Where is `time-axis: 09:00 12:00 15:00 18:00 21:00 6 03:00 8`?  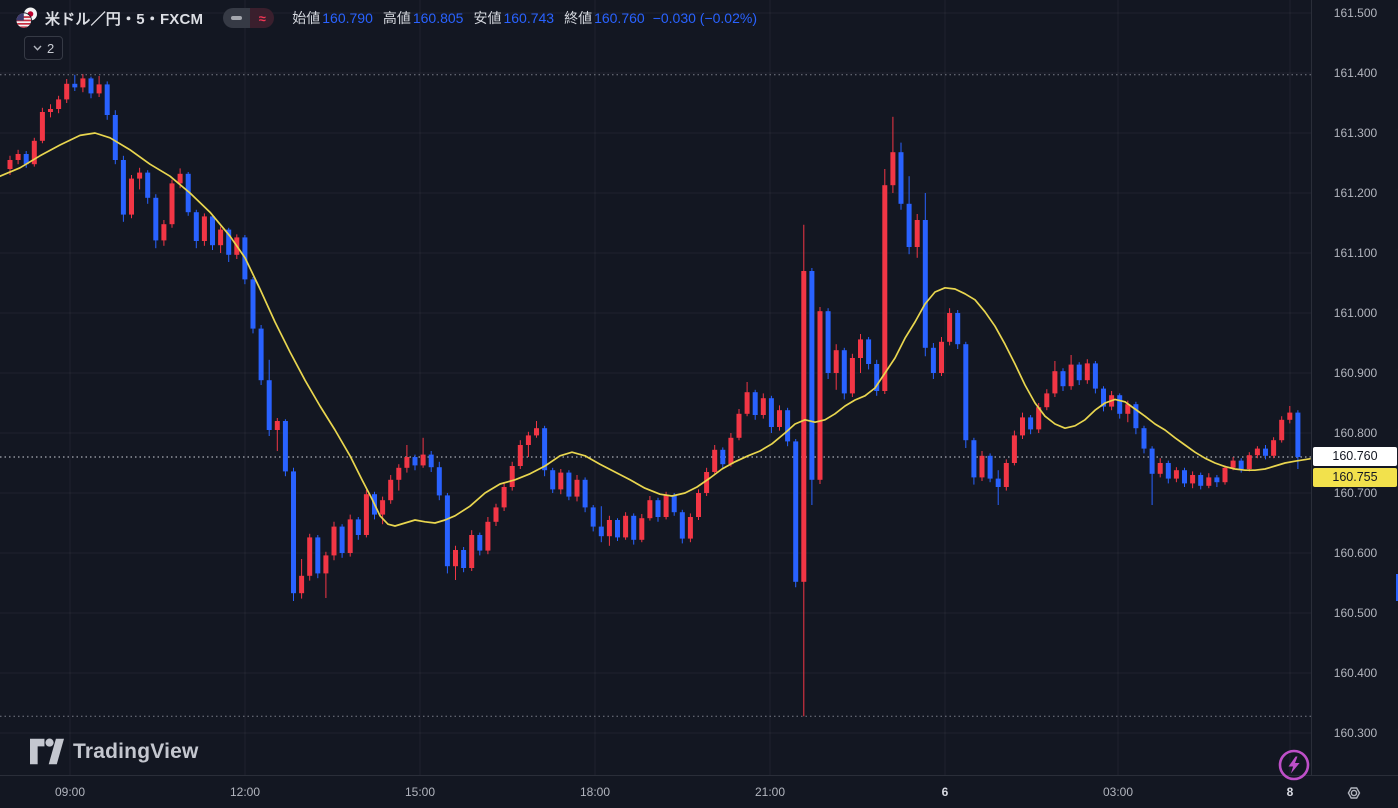 time-axis: 09:00 12:00 15:00 18:00 21:00 6 03:00 8 is located at coordinates (699, 791).